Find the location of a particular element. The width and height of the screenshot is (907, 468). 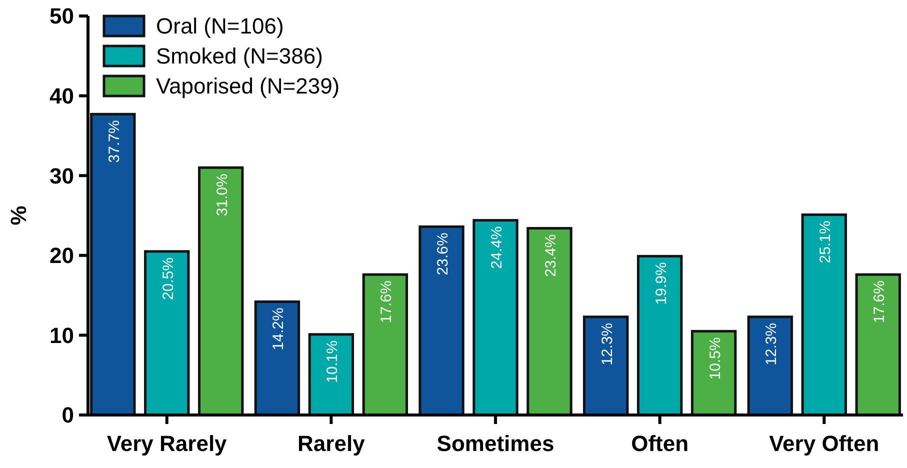

legend-label: Smoked (N=386) is located at coordinates (239, 56).